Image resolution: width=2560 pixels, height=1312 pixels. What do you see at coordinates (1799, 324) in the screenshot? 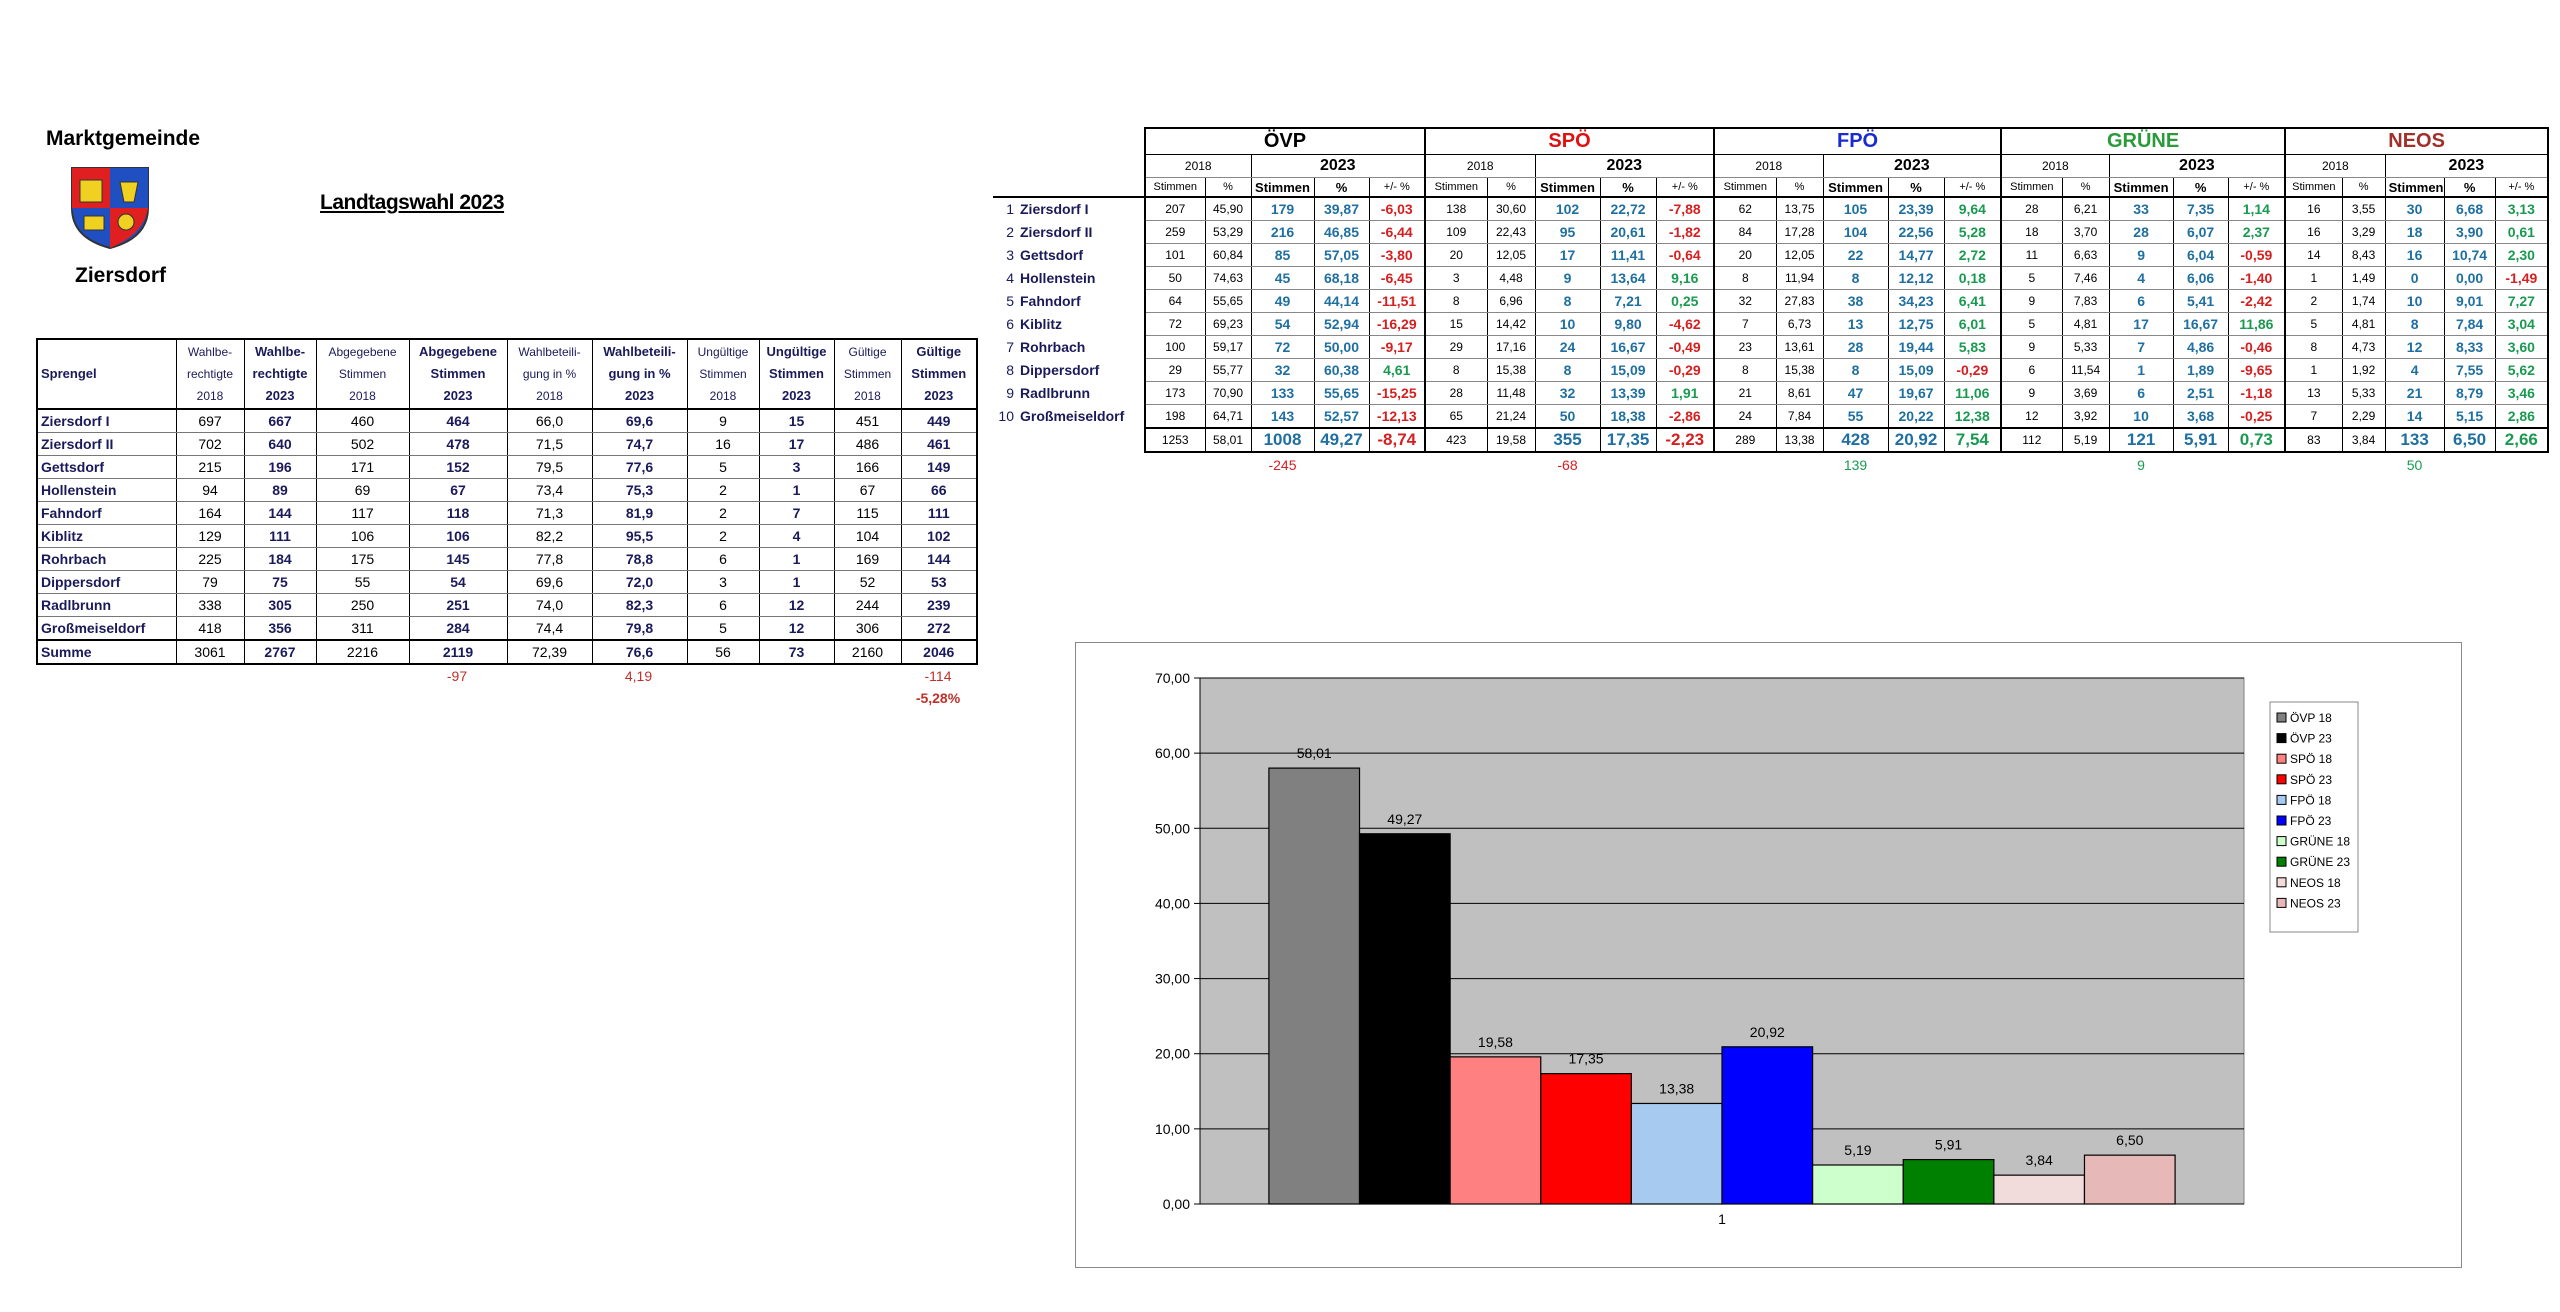
I see `cell: 6,73` at bounding box center [1799, 324].